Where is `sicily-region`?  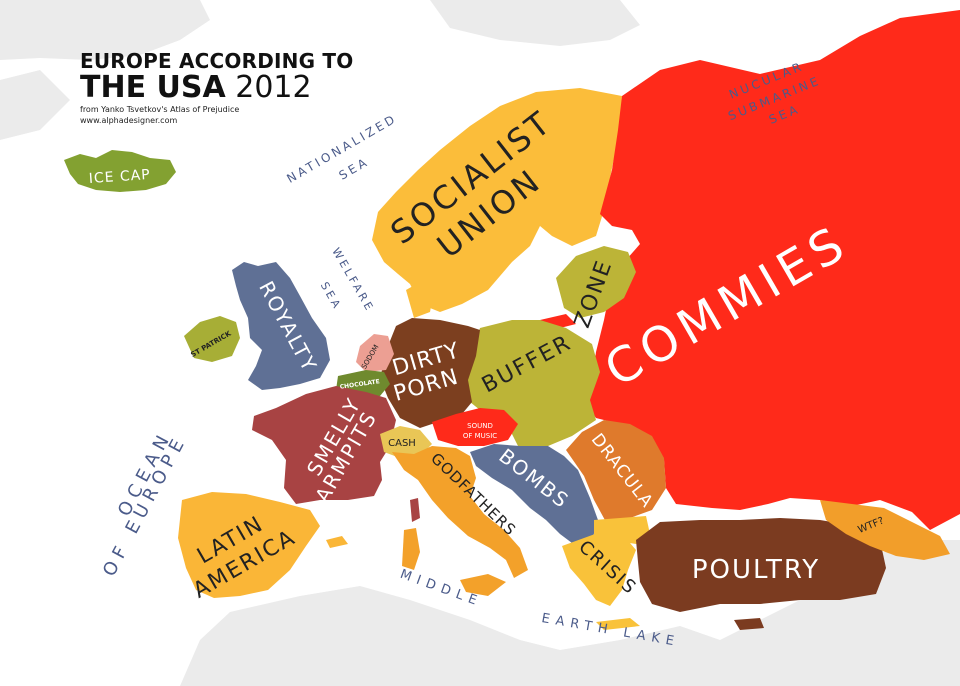 sicily-region is located at coordinates (483, 585).